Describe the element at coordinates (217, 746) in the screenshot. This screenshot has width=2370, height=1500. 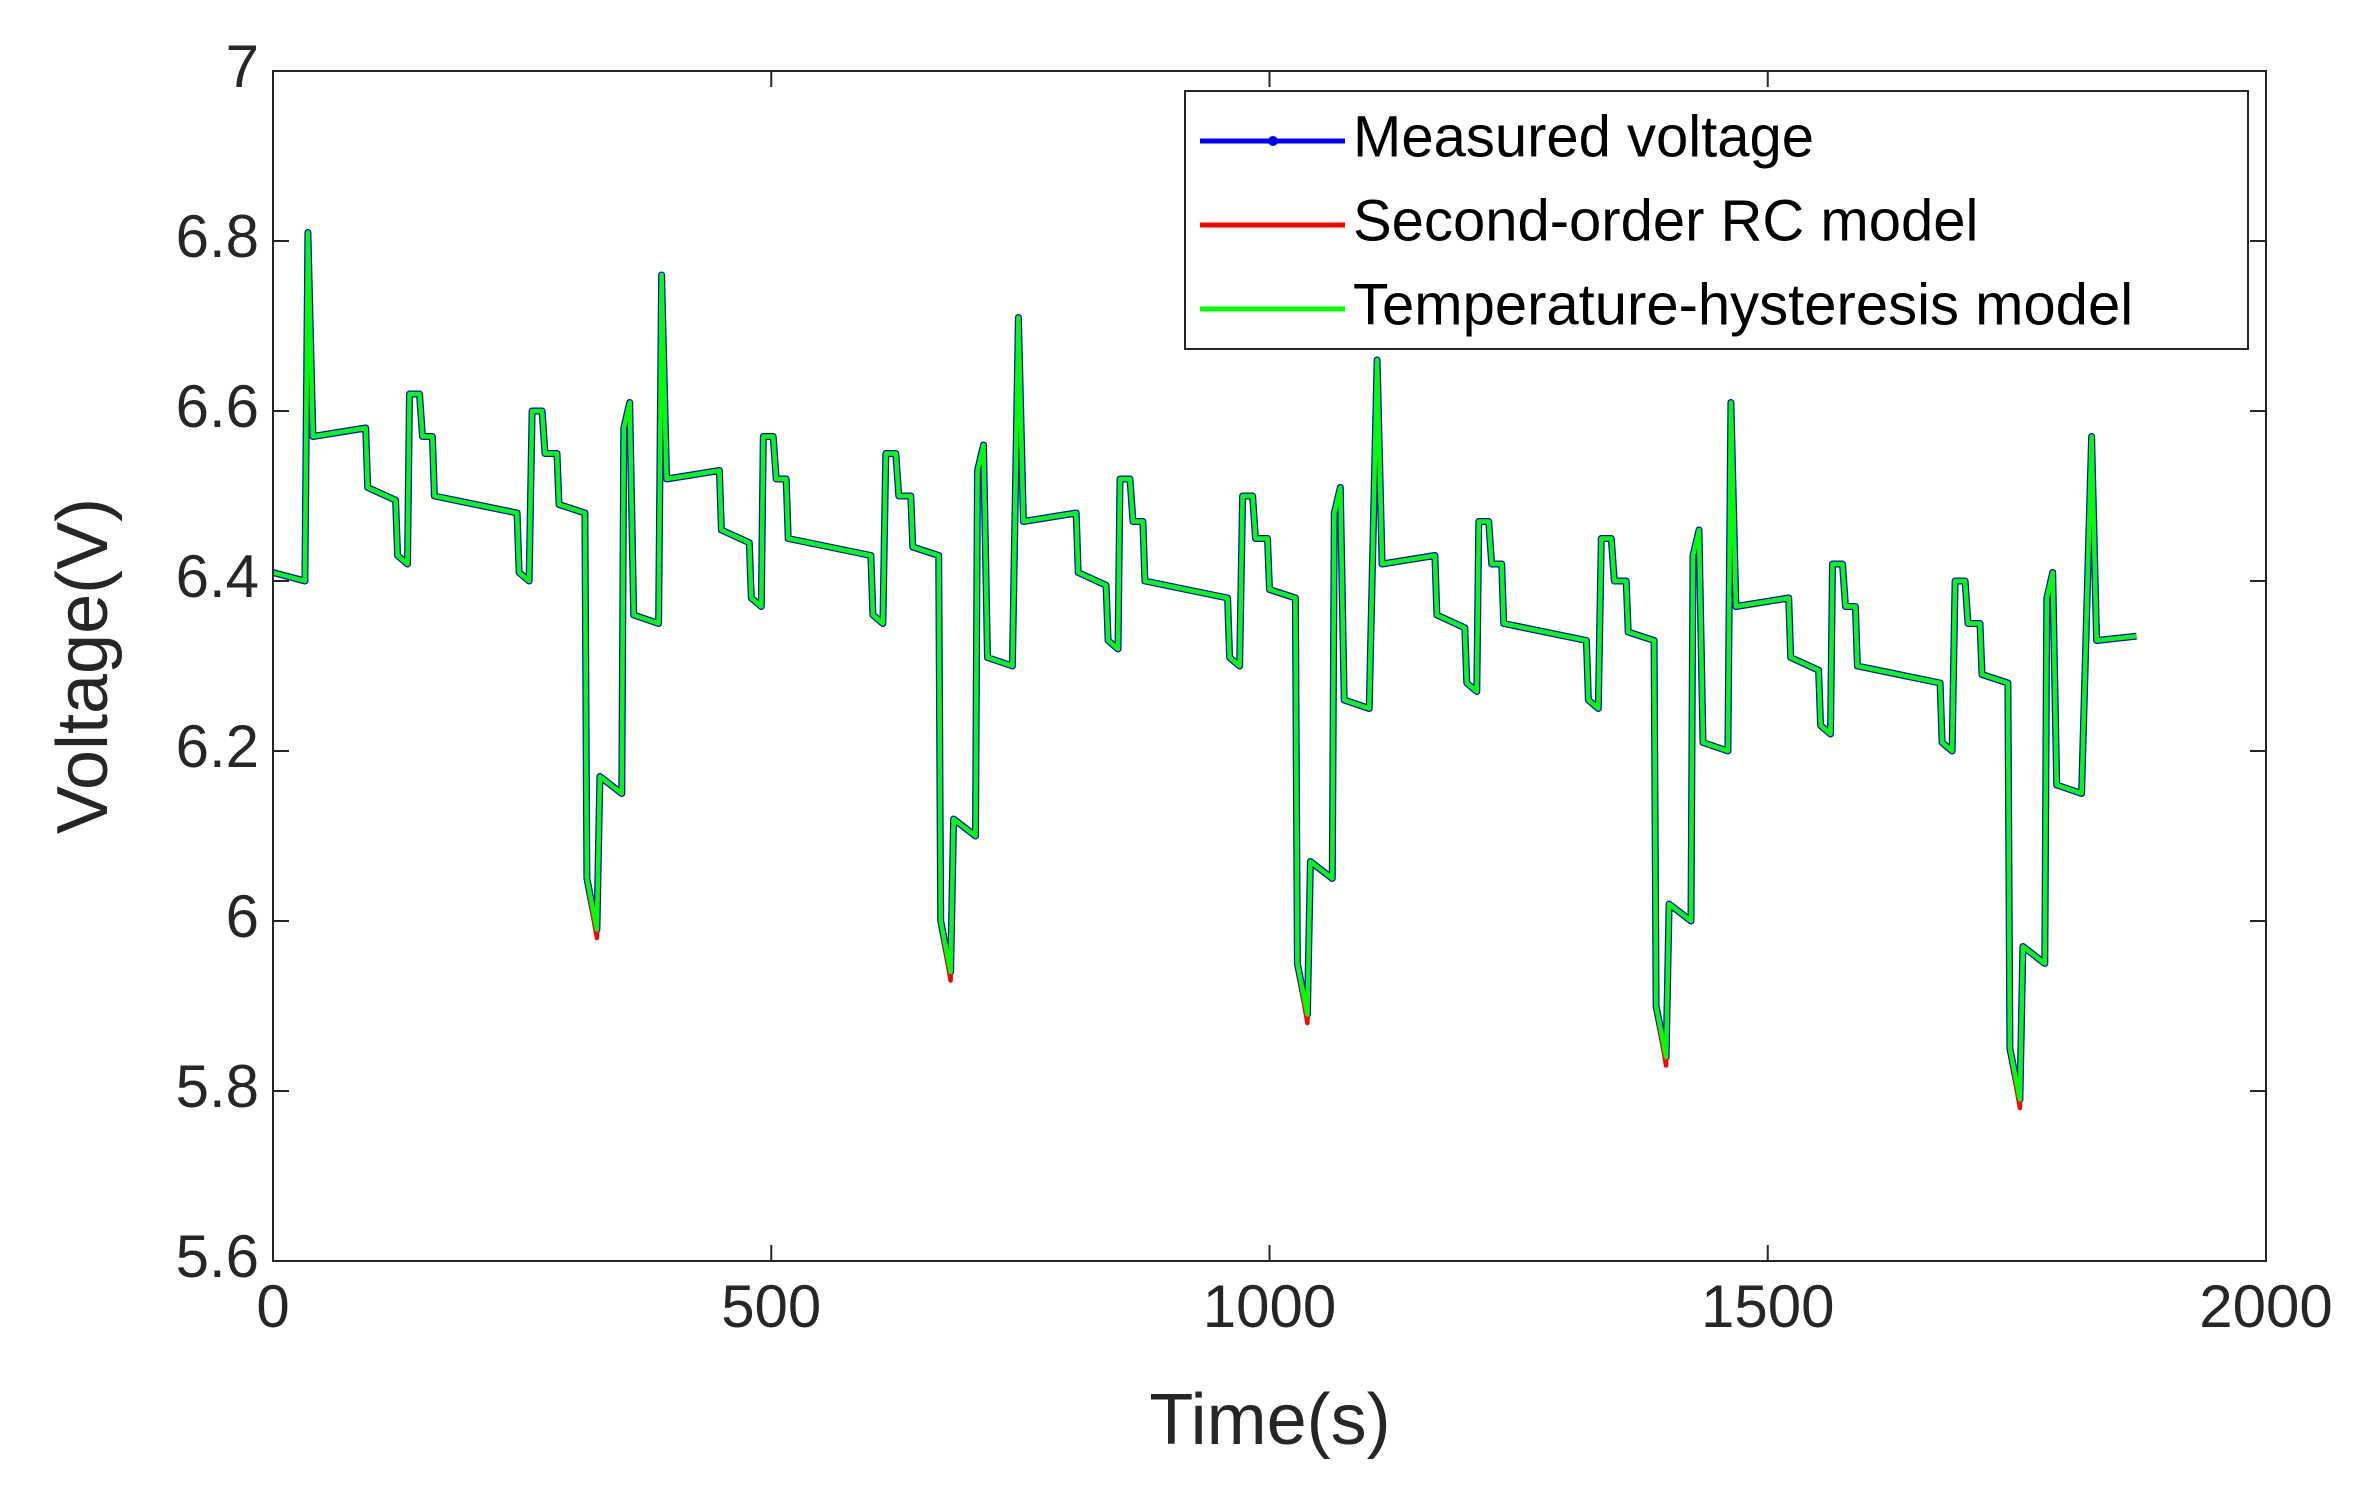
I see `y-tick-label: 6.2` at that location.